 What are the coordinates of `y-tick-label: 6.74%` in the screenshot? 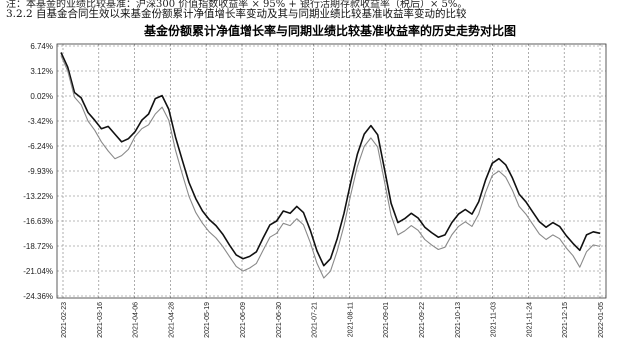 It's located at (41, 46).